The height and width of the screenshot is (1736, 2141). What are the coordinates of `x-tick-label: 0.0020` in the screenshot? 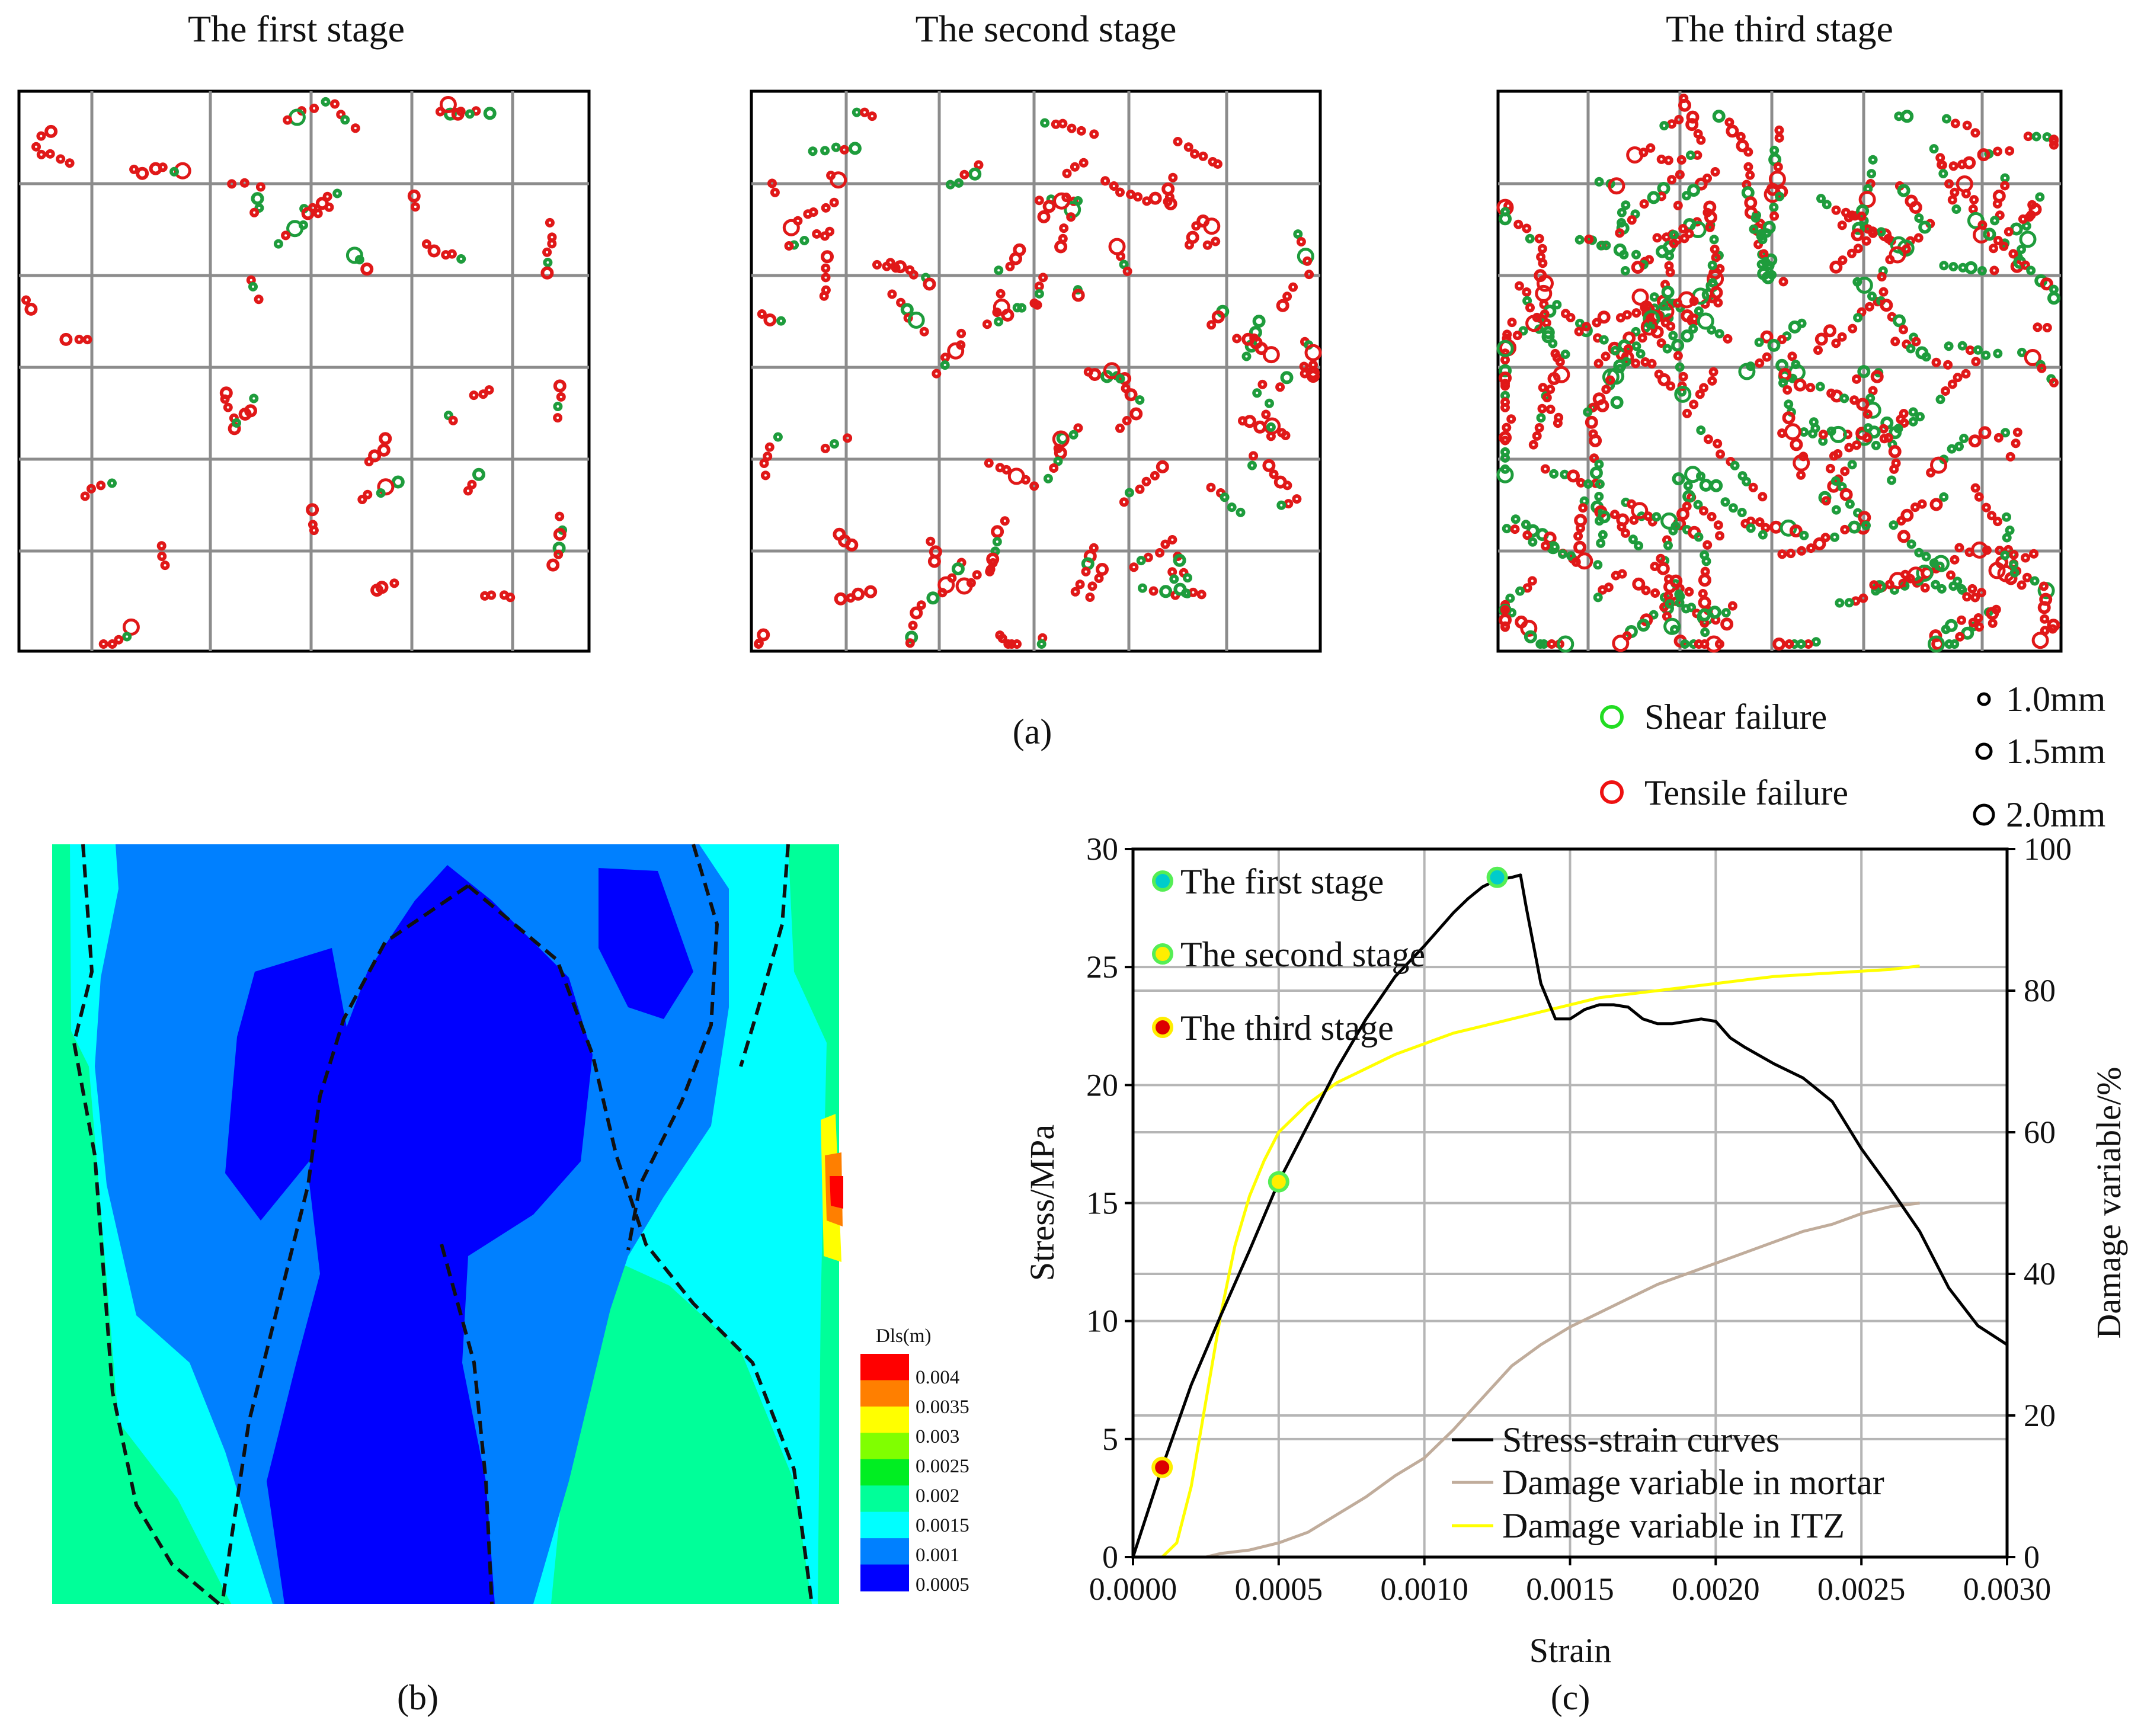 It's located at (1716, 1589).